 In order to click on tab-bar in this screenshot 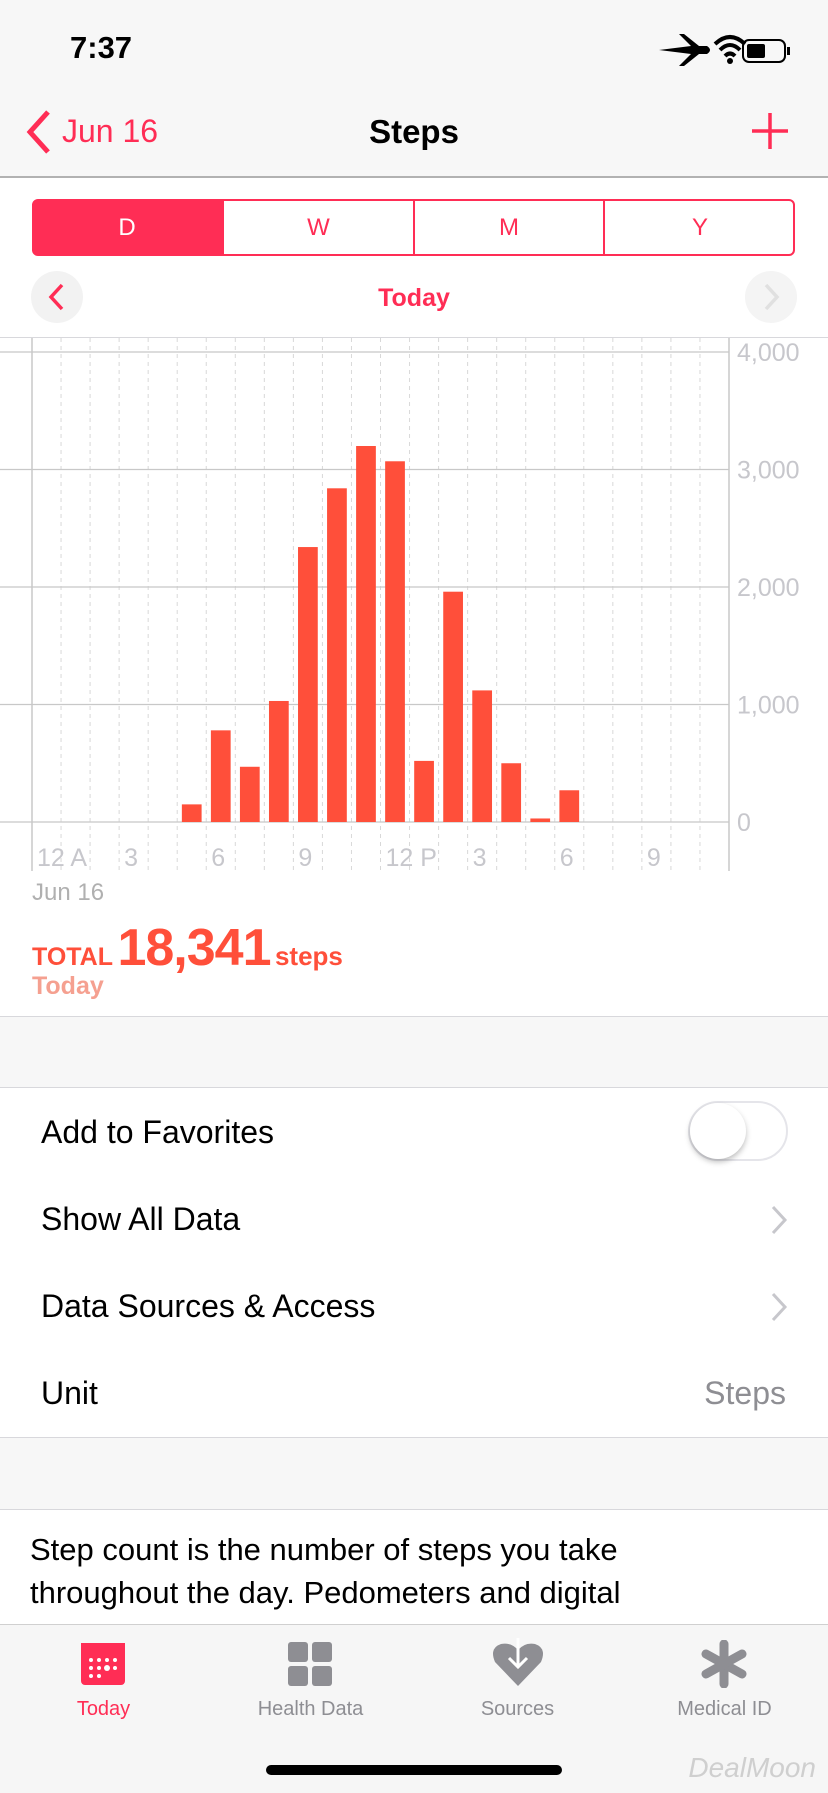, I will do `click(414, 1708)`.